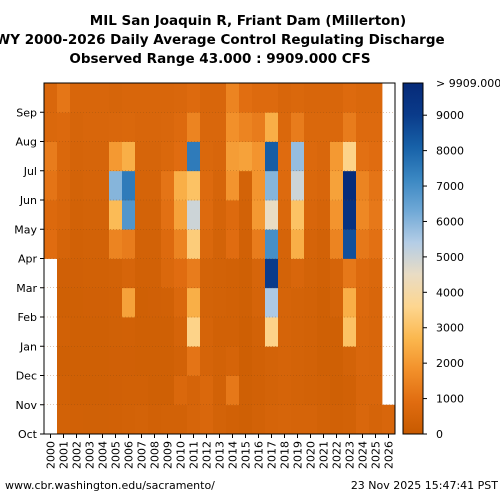  What do you see at coordinates (129, 127) in the screenshot?
I see `heatmap-cell-2006-aug` at bounding box center [129, 127].